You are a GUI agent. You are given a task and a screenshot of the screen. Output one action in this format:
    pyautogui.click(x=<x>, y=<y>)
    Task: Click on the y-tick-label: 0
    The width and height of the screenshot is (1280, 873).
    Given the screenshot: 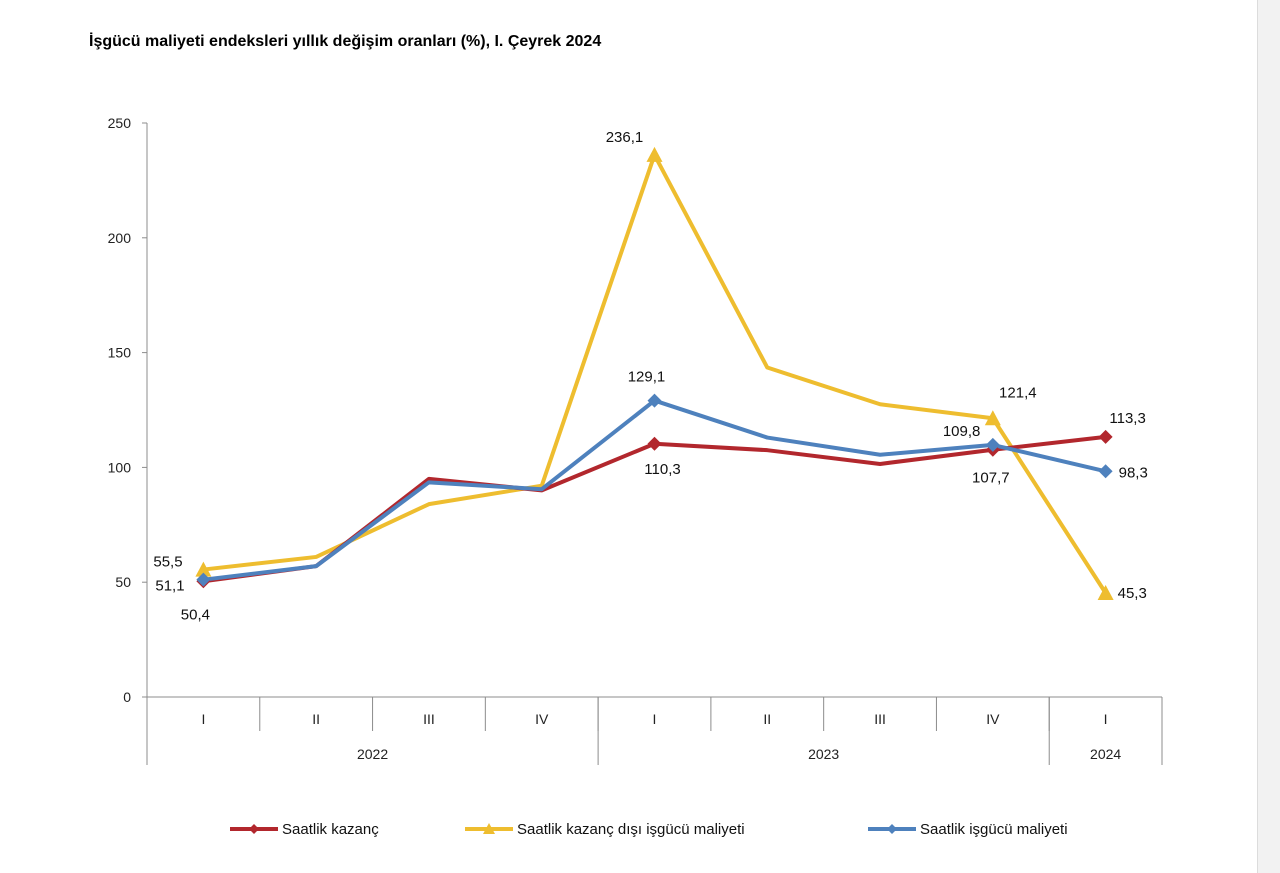 What is the action you would take?
    pyautogui.click(x=127, y=697)
    